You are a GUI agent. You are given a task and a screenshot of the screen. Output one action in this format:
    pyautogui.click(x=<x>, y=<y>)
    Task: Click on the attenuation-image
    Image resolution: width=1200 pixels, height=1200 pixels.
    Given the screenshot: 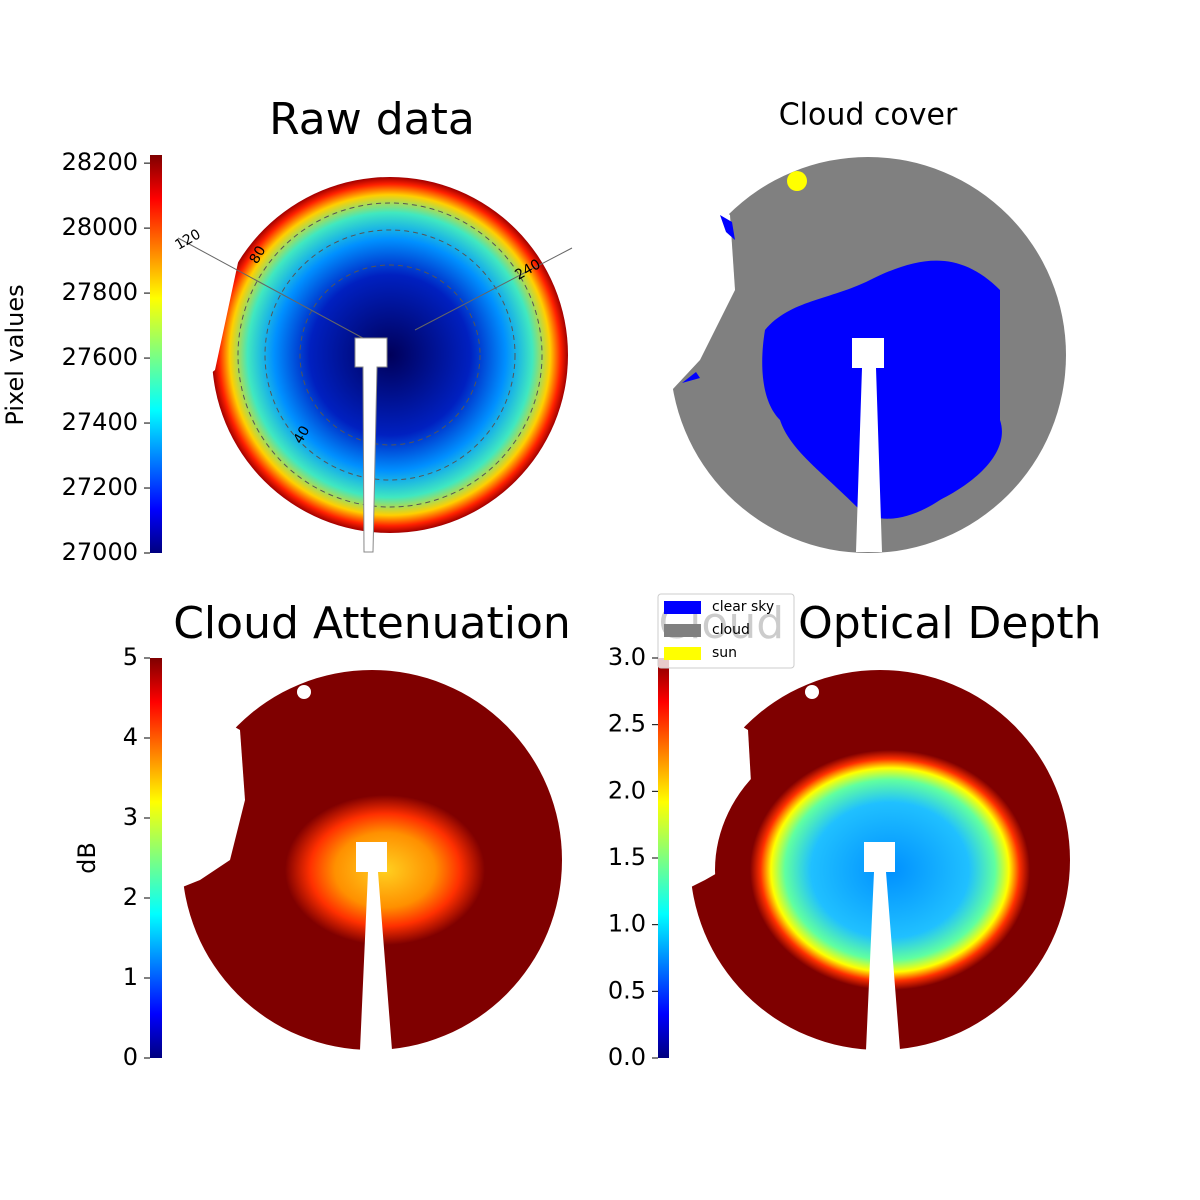 What is the action you would take?
    pyautogui.click(x=366, y=860)
    